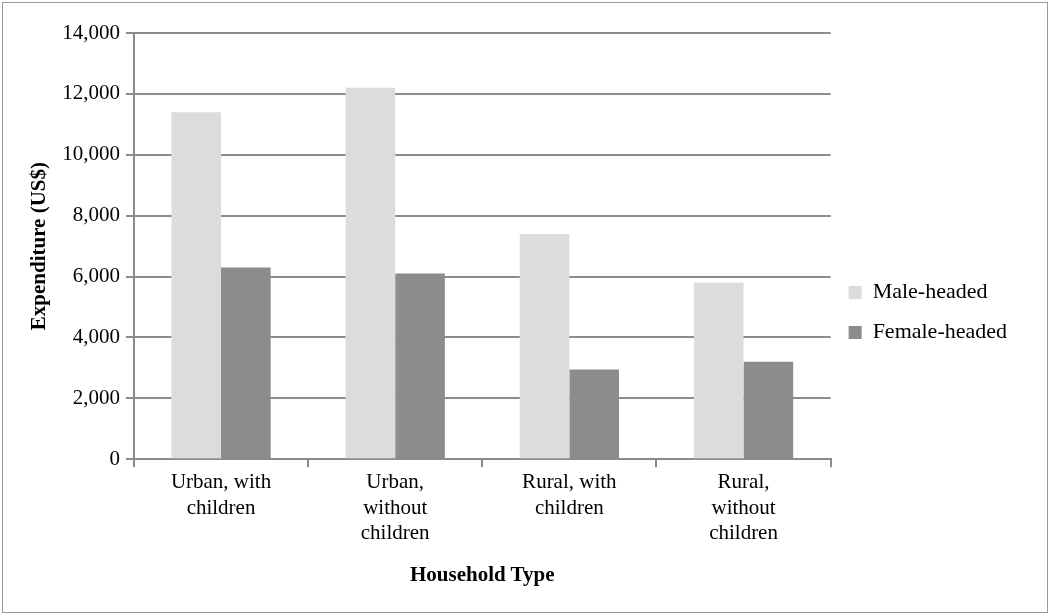 This screenshot has height=615, width=1050. What do you see at coordinates (930, 291) in the screenshot?
I see `legend-label: Male-headed` at bounding box center [930, 291].